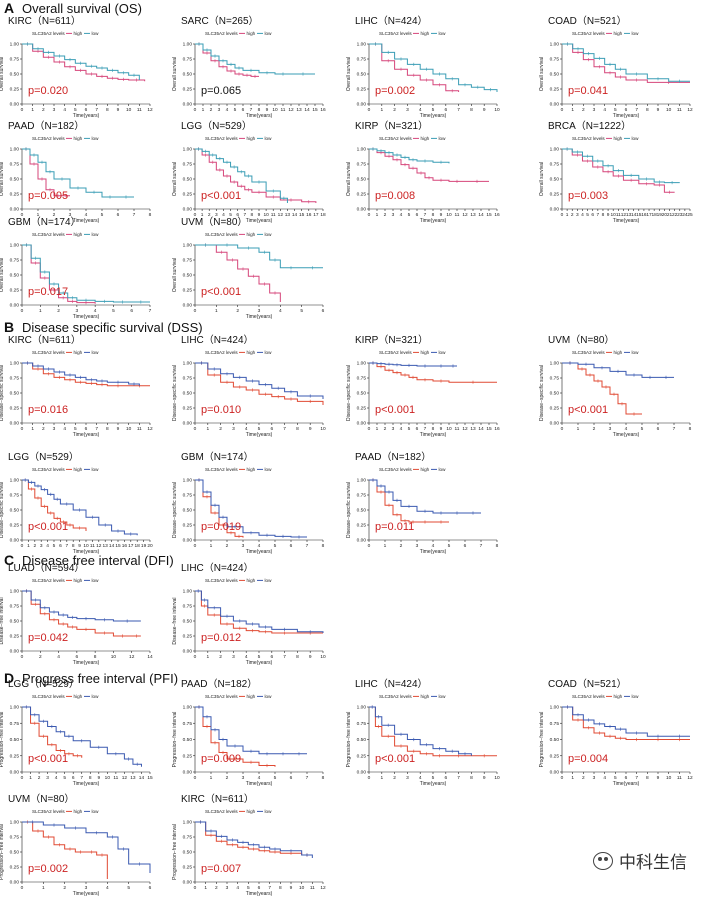  What do you see at coordinates (680, 215) in the screenshot?
I see `x-tick-label: 23` at bounding box center [680, 215].